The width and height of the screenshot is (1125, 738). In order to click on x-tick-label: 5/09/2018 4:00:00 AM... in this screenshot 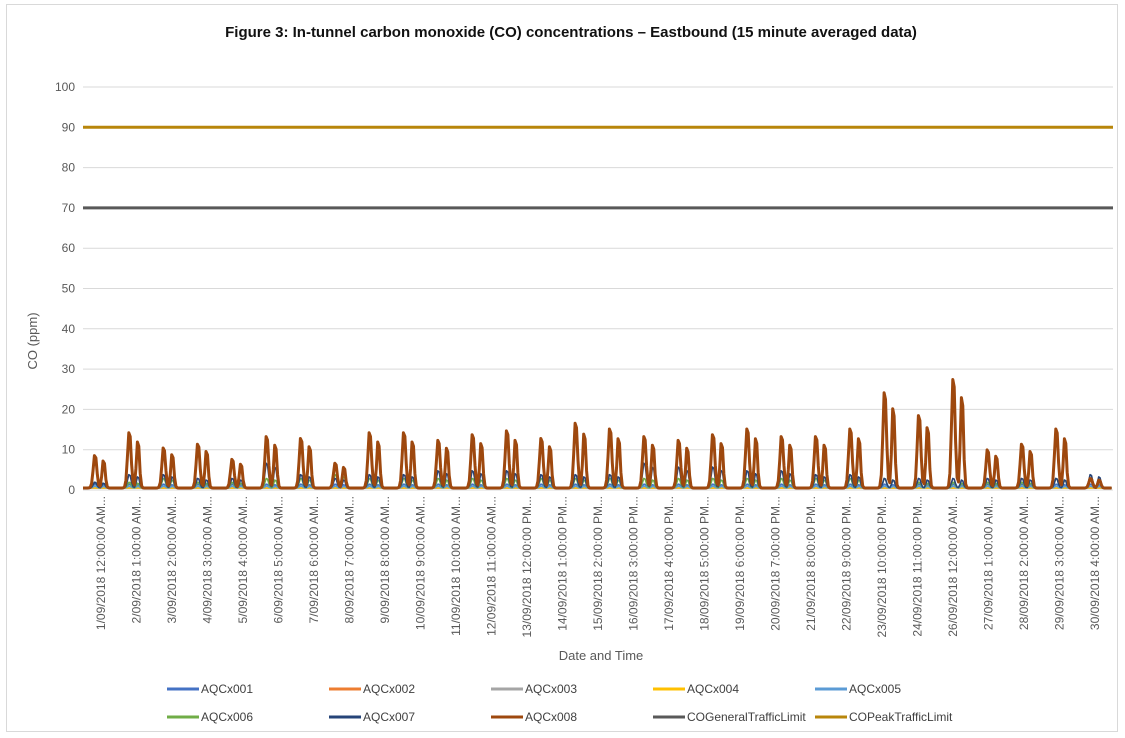, I will do `click(243, 559)`.